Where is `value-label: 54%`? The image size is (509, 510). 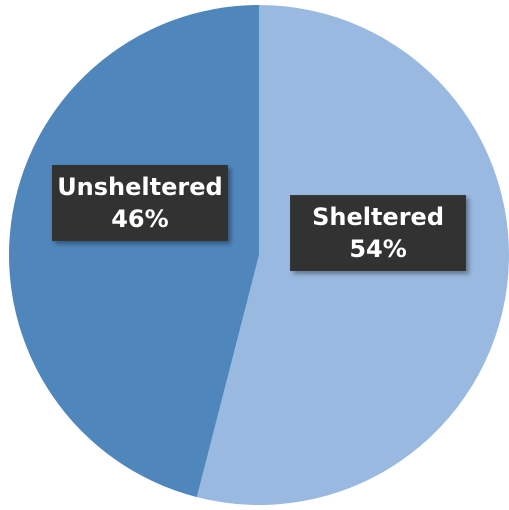
value-label: 54% is located at coordinates (377, 249).